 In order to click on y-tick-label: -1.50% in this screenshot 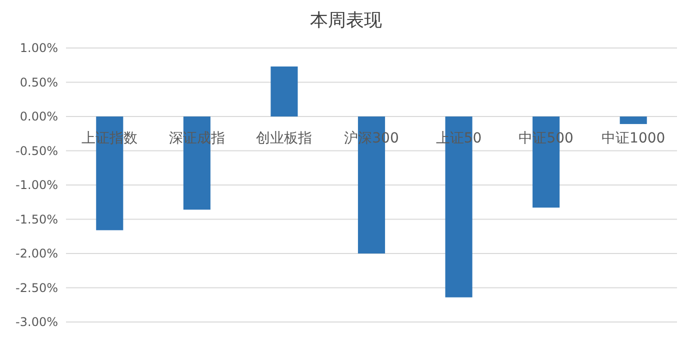, I will do `click(37, 219)`.